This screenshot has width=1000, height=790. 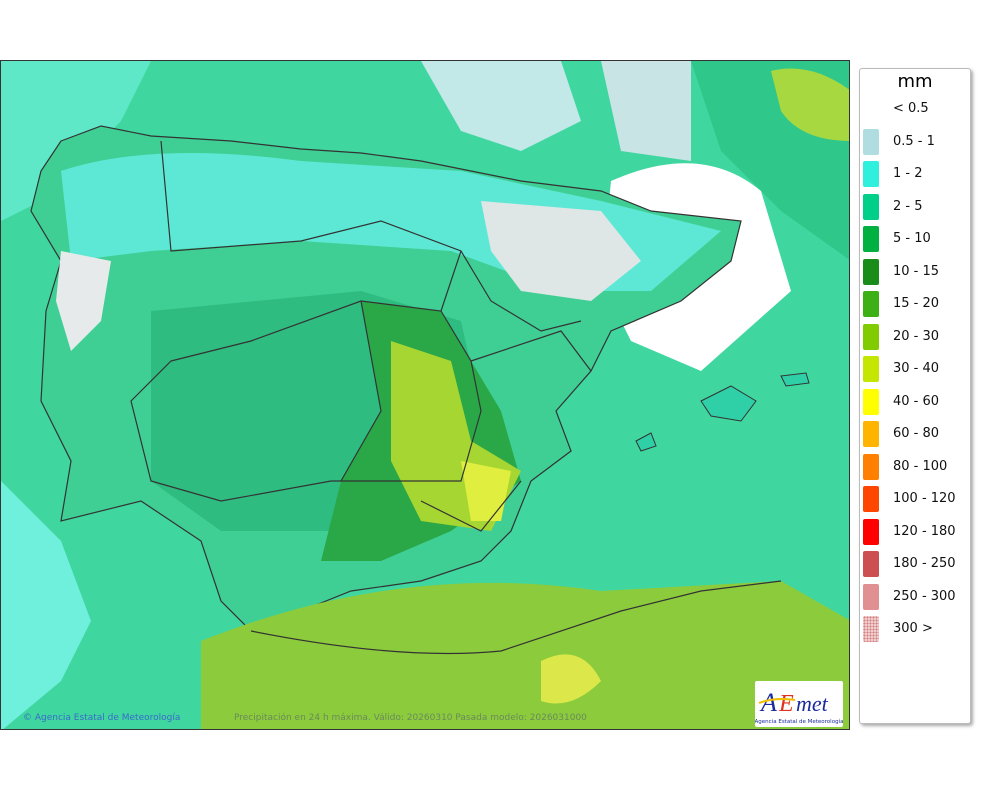 I want to click on sea-area-sw, so click(x=46, y=605).